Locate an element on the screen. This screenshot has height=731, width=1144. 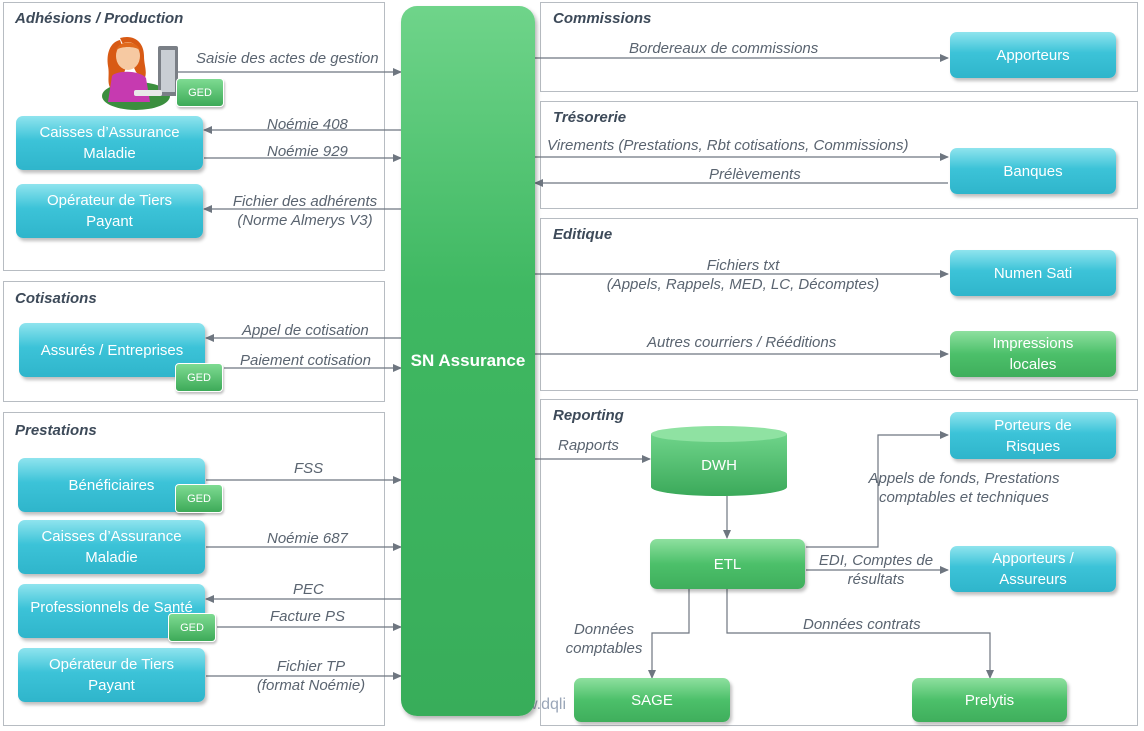
box-beneficiaires: Bénéficiaires is located at coordinates (111, 485).